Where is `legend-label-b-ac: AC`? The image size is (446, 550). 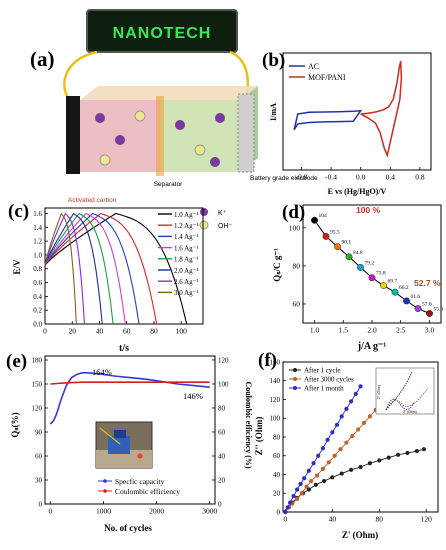
legend-label-b-ac: AC is located at coordinates (313, 66).